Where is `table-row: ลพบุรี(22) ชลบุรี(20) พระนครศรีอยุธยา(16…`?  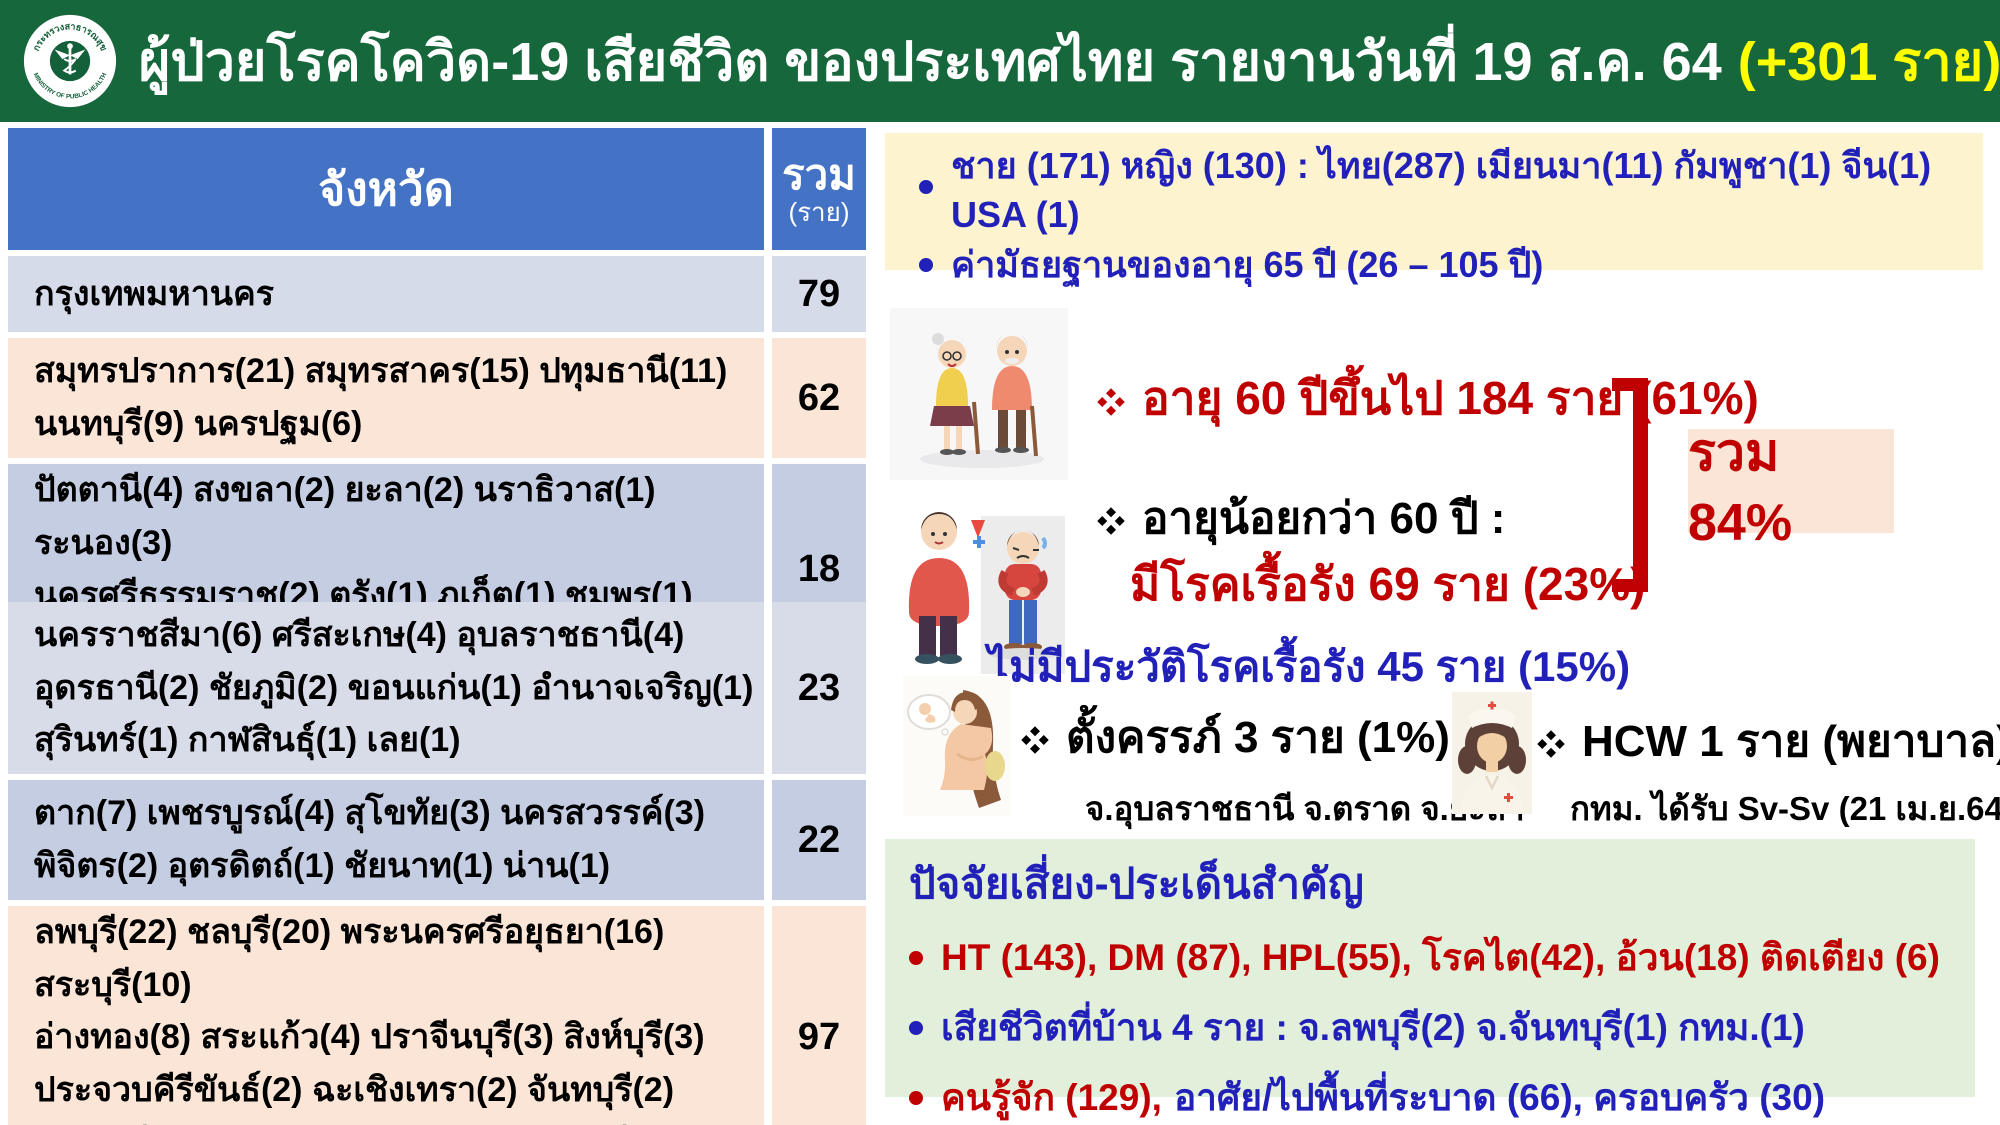 table-row: ลพบุรี(22) ชลบุรี(20) พระนครศรีอยุธยา(16… is located at coordinates (437, 1015).